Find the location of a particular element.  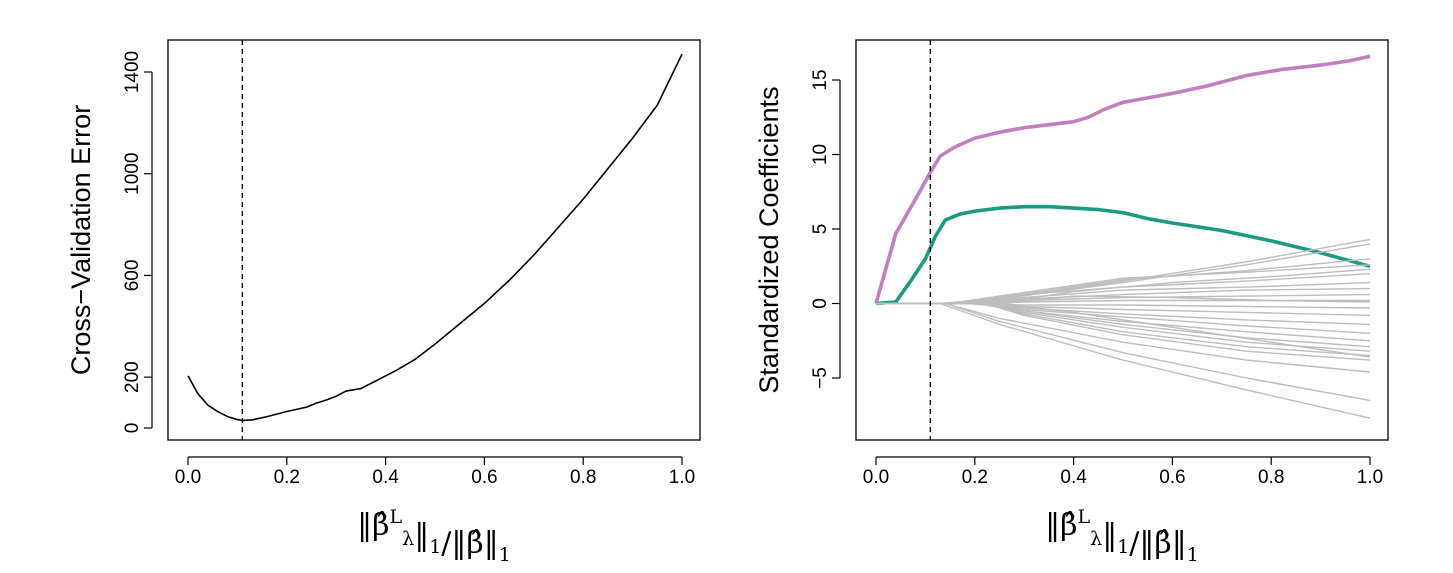

y-tick-label: 600 is located at coordinates (132, 276).